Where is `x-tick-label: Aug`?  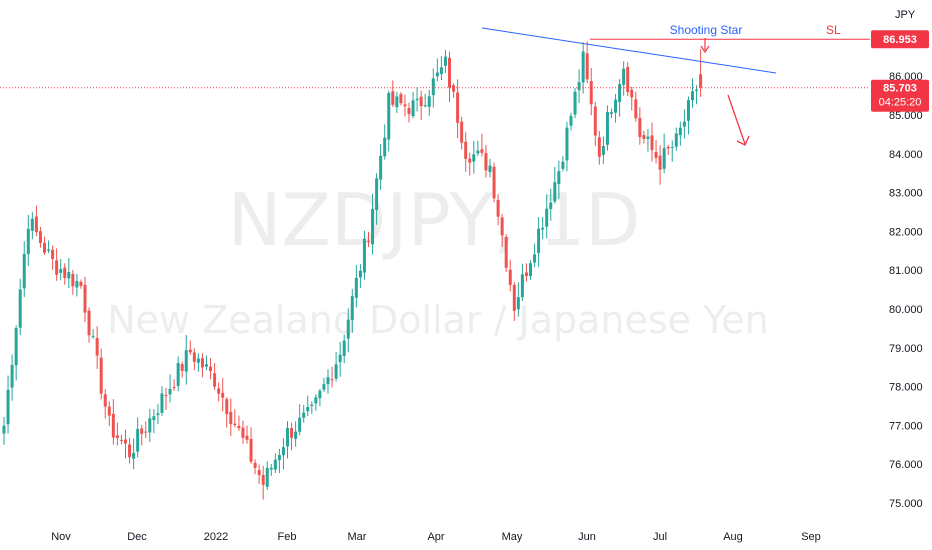 x-tick-label: Aug is located at coordinates (733, 537).